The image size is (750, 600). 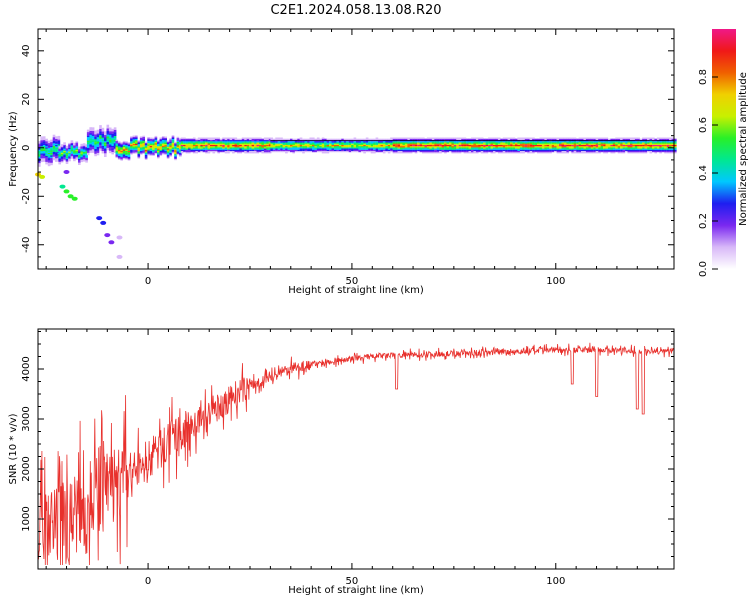 I want to click on heatmap-blob, so click(x=66, y=172).